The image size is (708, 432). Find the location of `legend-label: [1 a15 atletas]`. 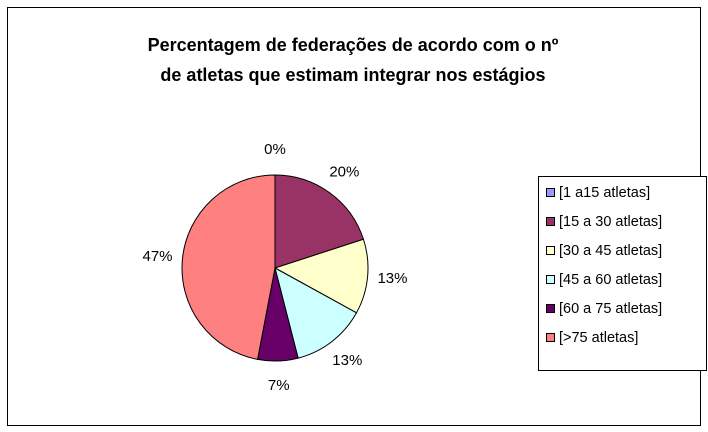

legend-label: [1 a15 atletas] is located at coordinates (604, 193).